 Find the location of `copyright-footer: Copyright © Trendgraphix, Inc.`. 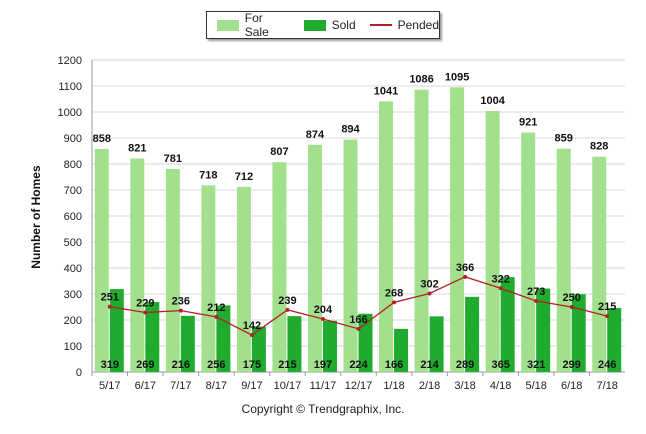

copyright-footer: Copyright © Trendgraphix, Inc. is located at coordinates (323, 409).